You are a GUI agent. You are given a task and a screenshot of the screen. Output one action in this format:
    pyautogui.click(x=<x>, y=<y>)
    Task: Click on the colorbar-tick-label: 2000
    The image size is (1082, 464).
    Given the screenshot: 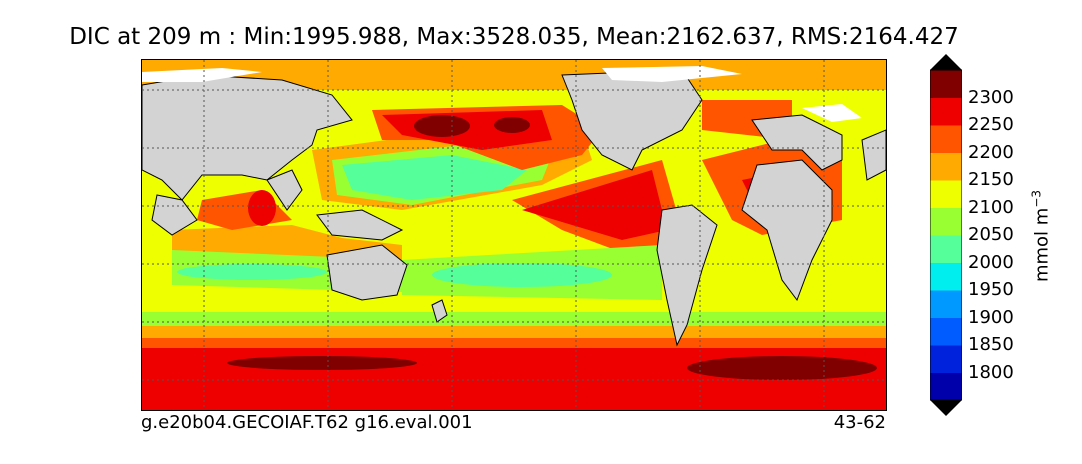 What is the action you would take?
    pyautogui.click(x=991, y=262)
    